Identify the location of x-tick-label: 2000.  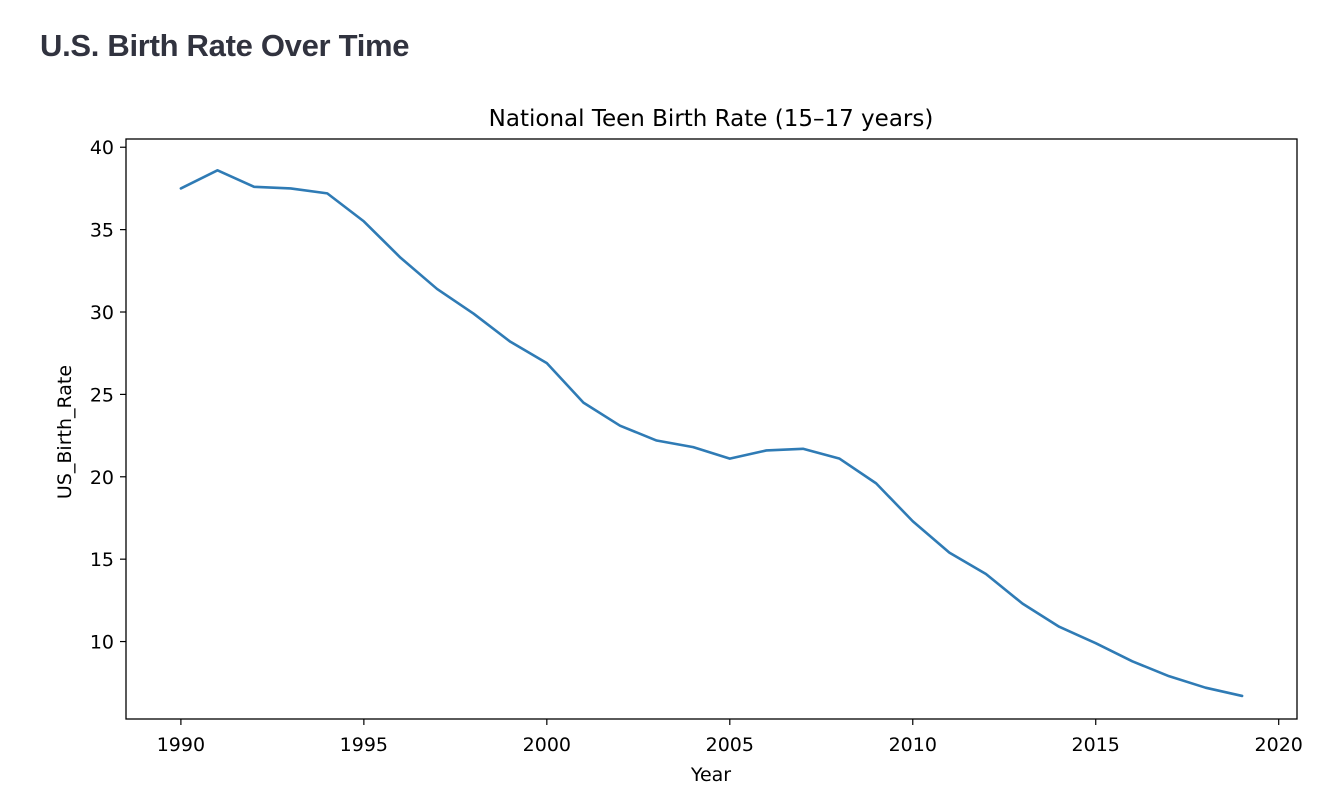
(547, 745).